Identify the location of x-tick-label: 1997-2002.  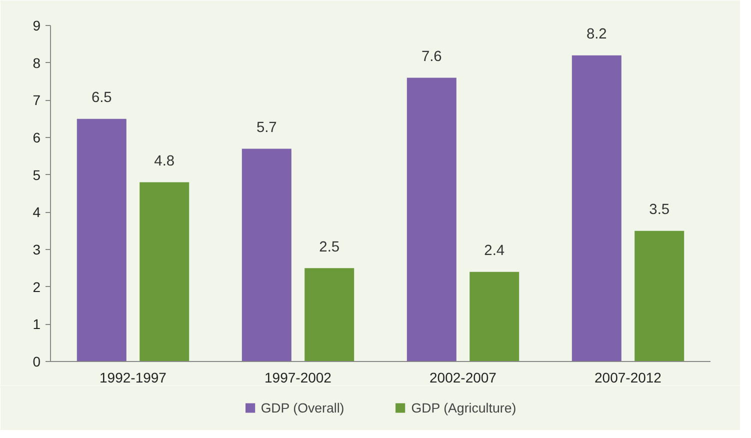
(298, 378).